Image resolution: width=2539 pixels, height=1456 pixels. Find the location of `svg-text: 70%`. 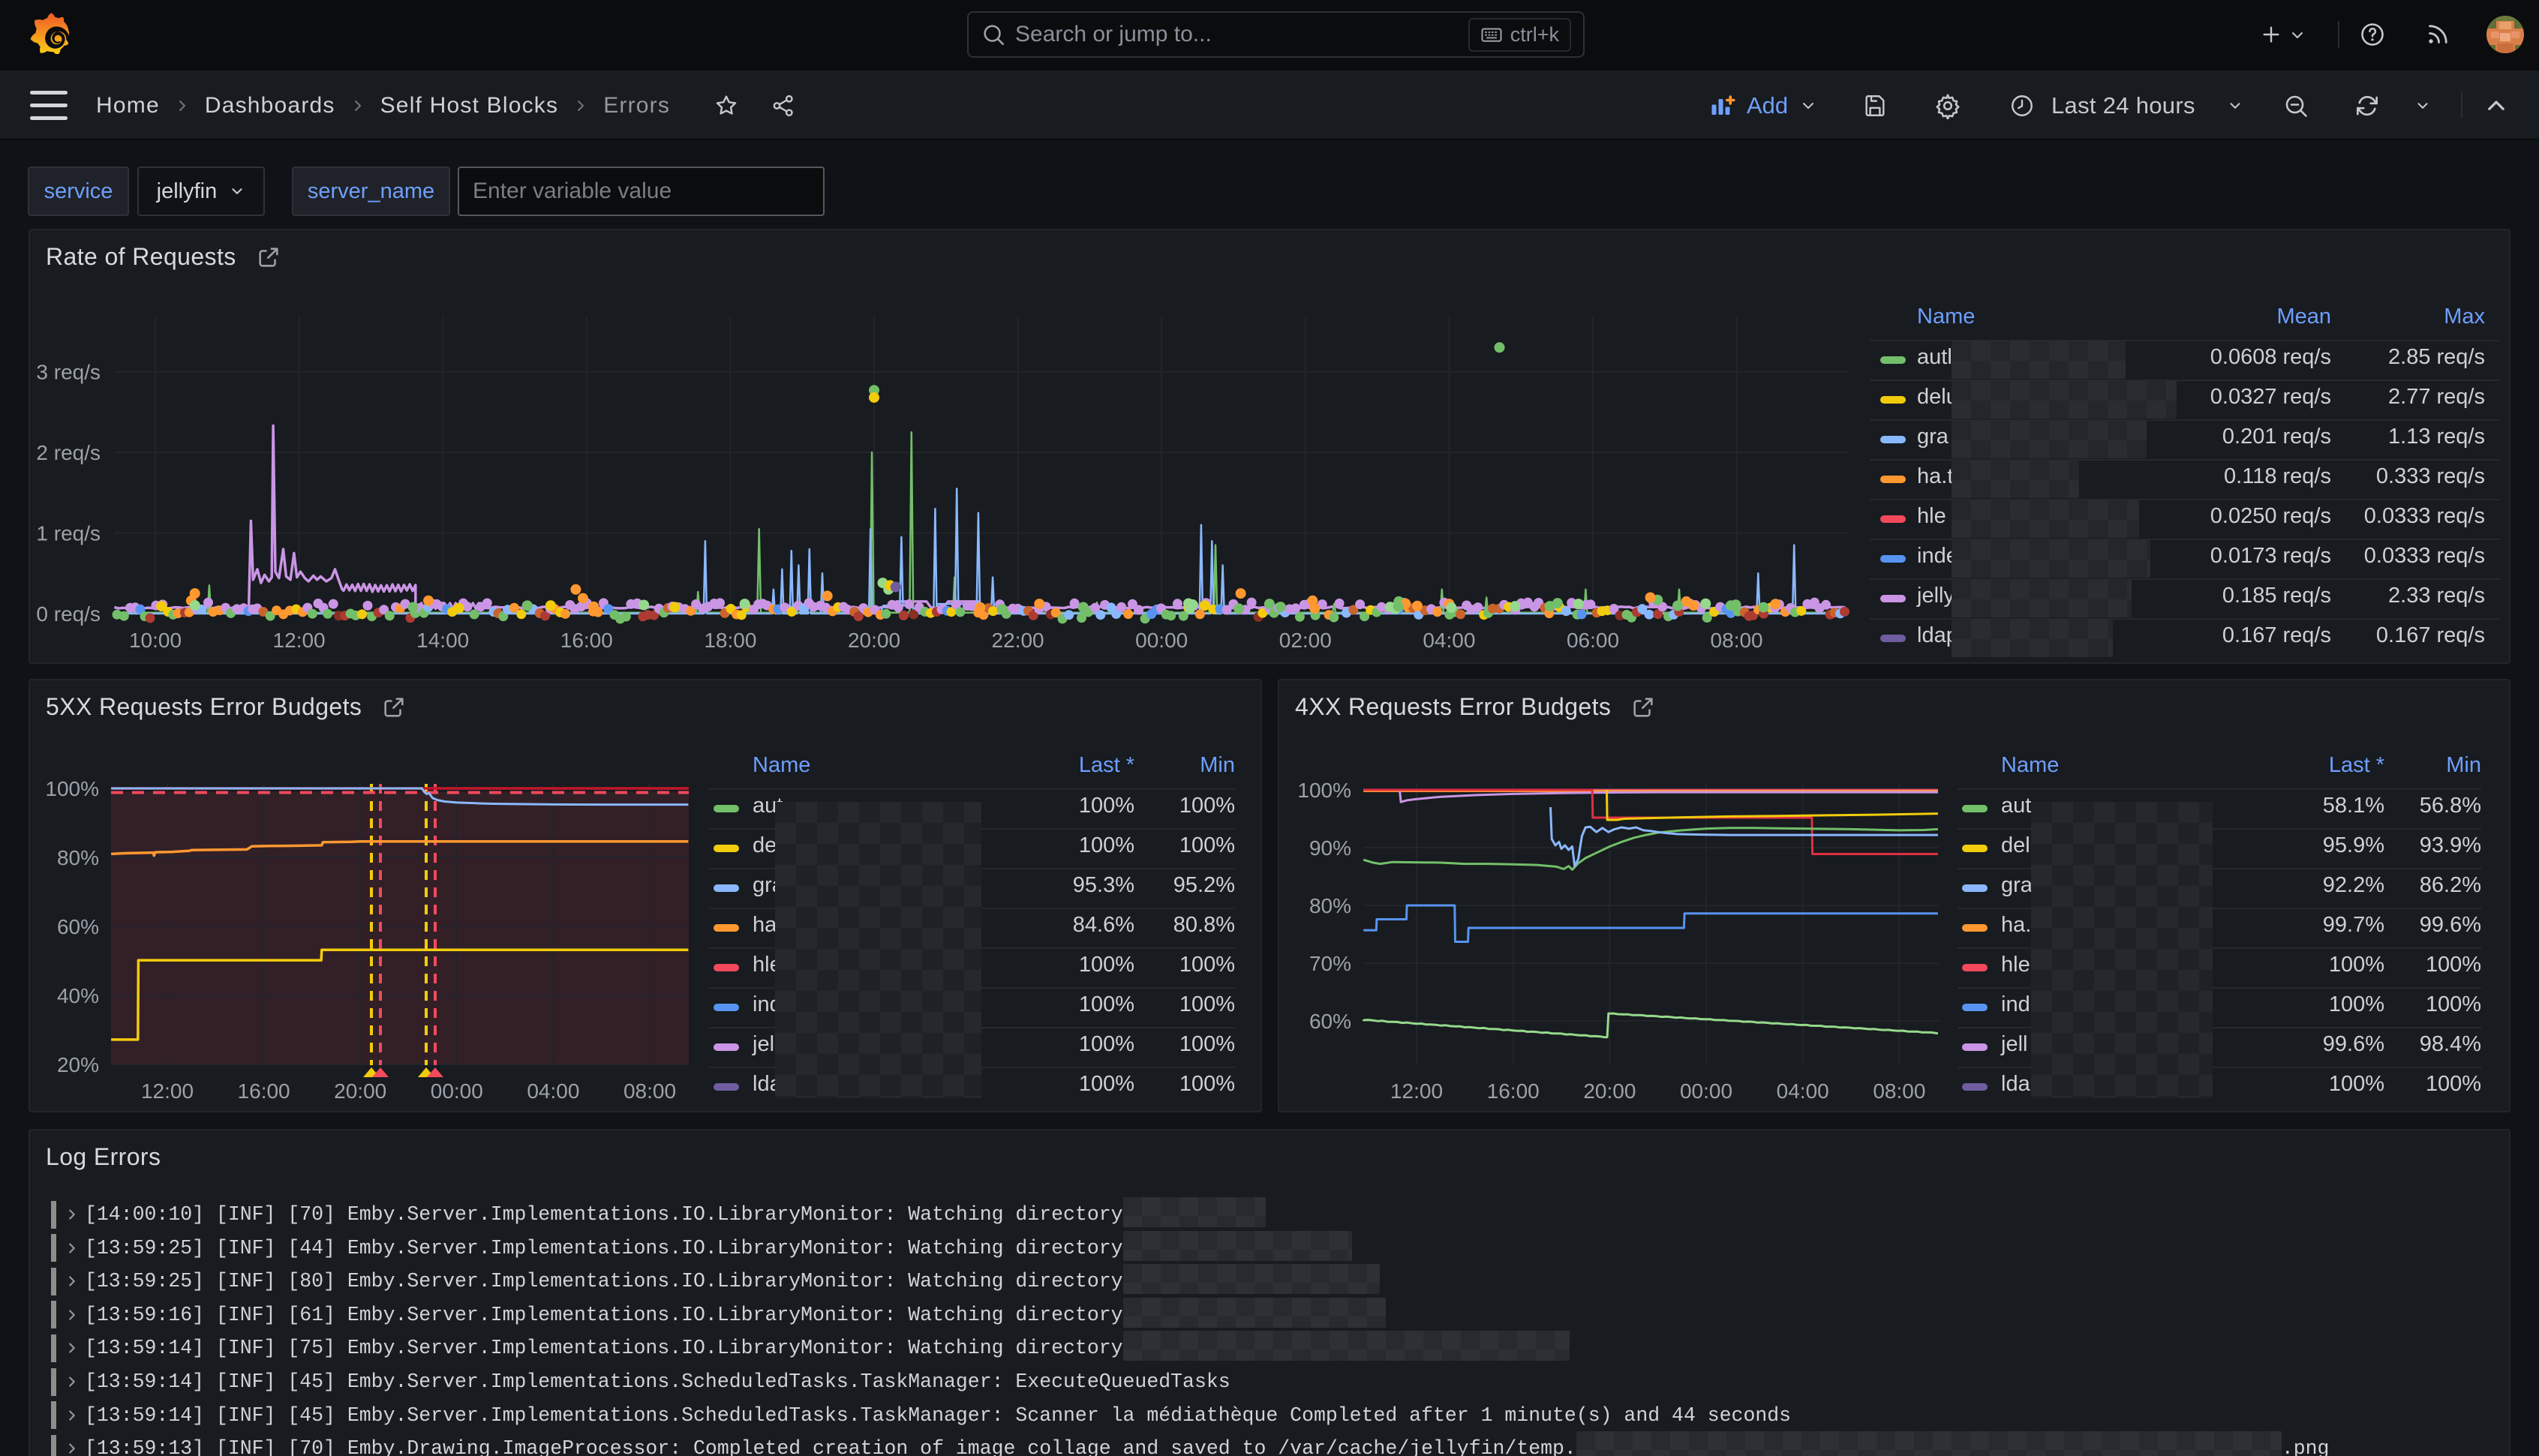

svg-text: 70% is located at coordinates (1330, 963).